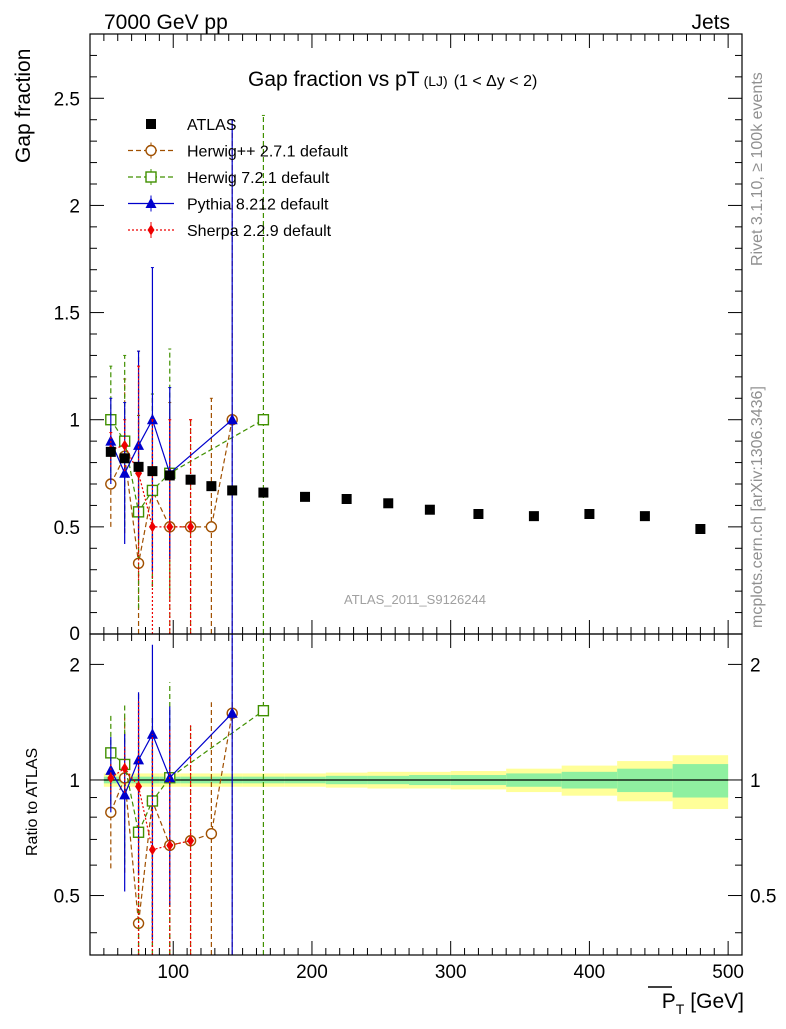 The width and height of the screenshot is (786, 1029). I want to click on ratio-y-tick-label-left: 2, so click(74, 665).